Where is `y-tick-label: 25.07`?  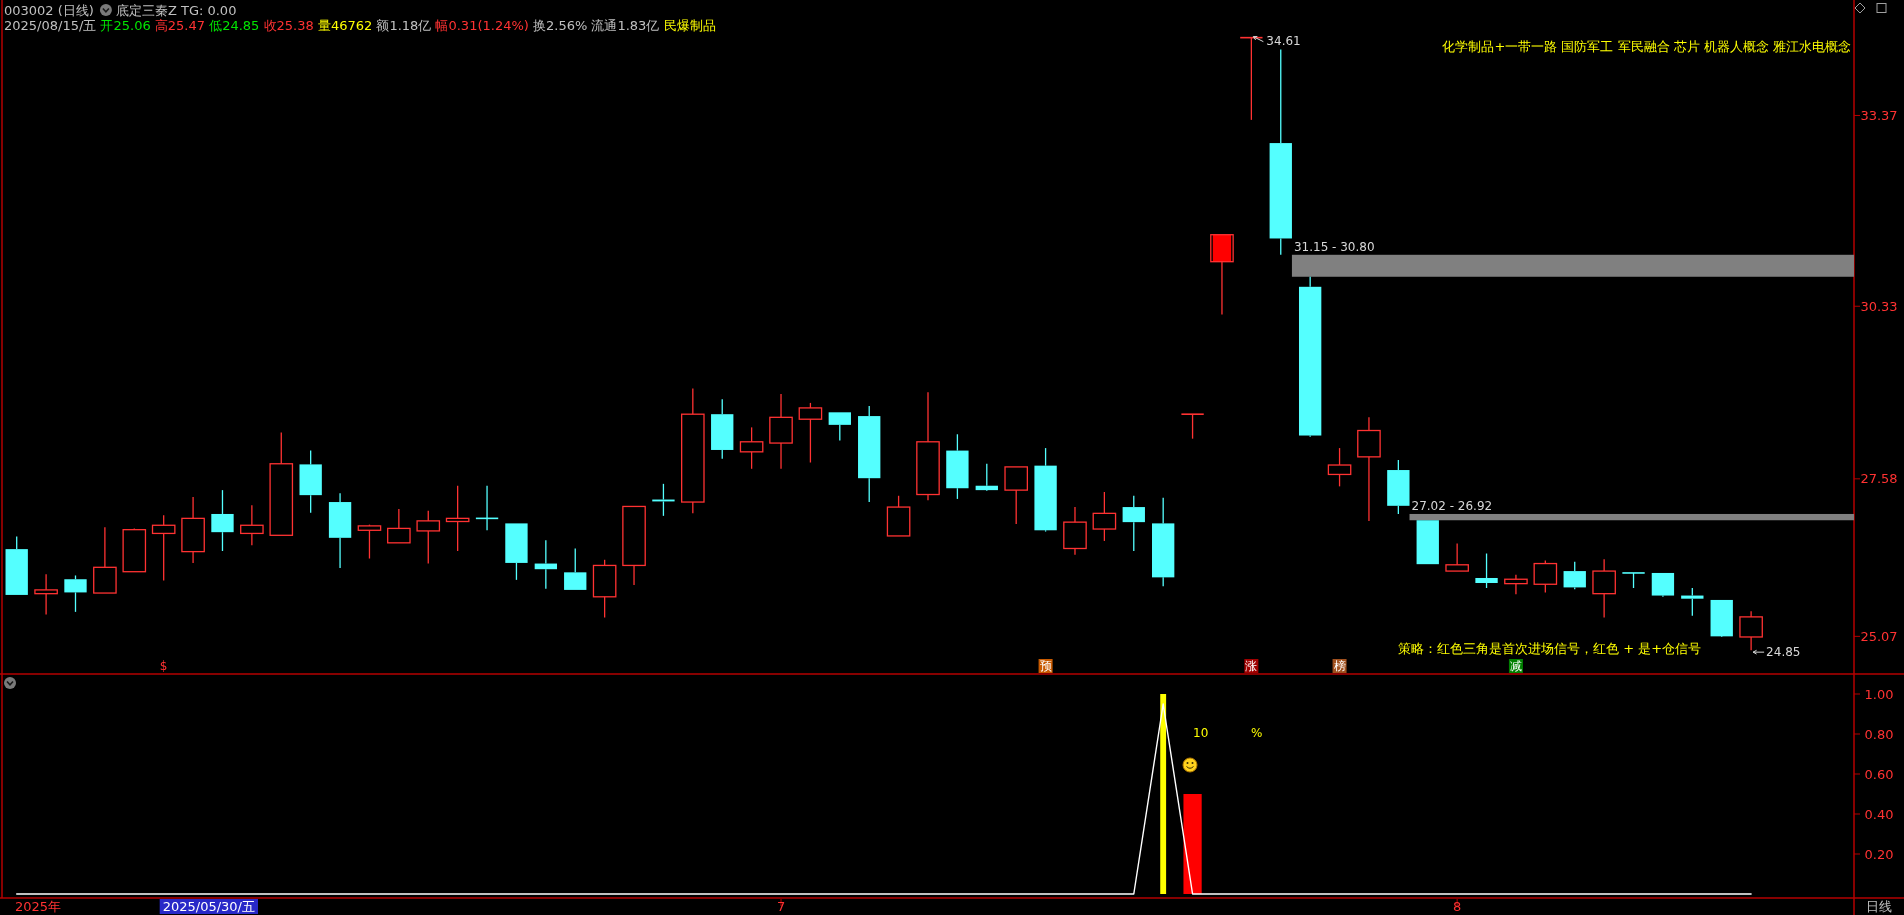 y-tick-label: 25.07 is located at coordinates (1879, 636).